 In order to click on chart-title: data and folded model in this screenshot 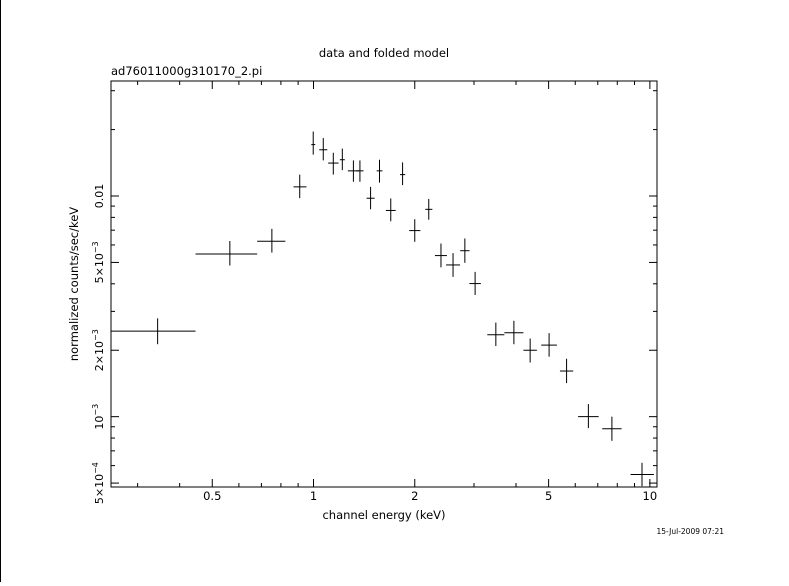, I will do `click(384, 53)`.